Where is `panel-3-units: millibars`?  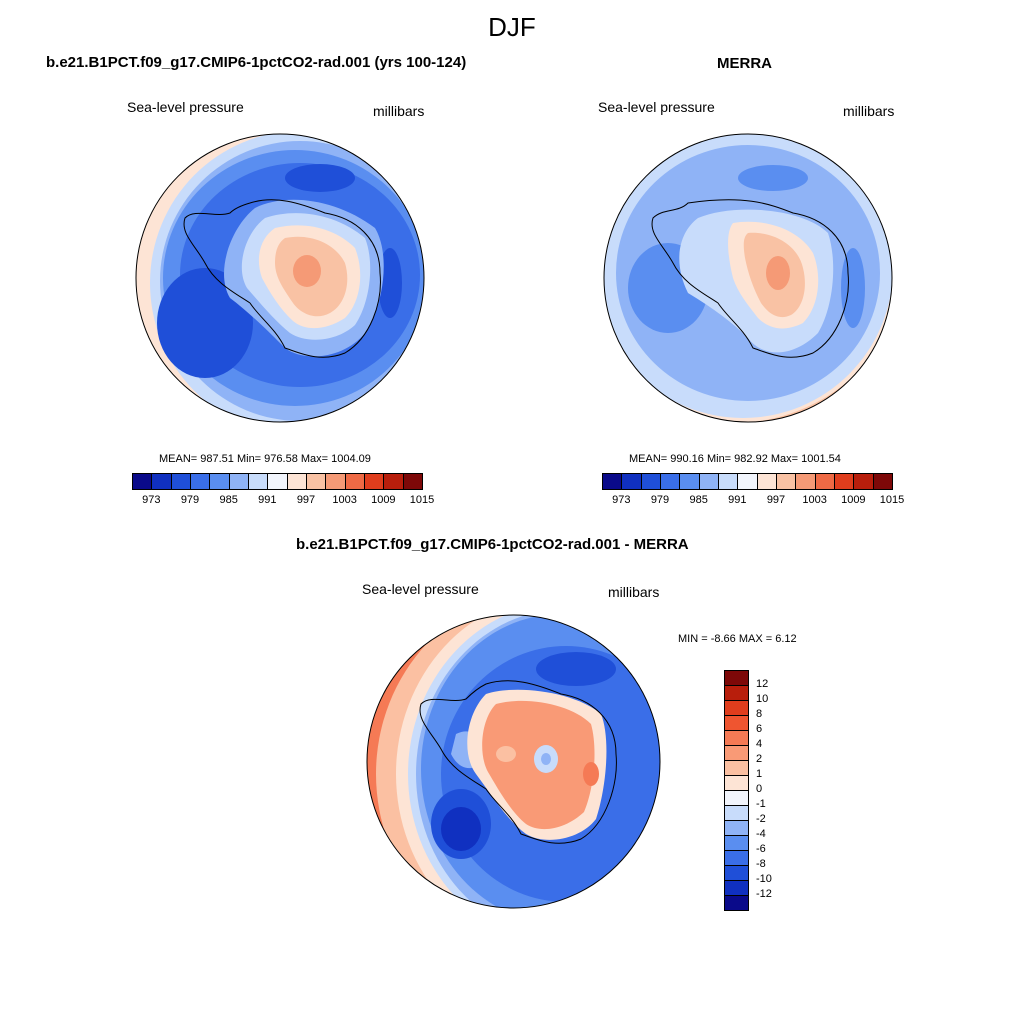 panel-3-units: millibars is located at coordinates (634, 592).